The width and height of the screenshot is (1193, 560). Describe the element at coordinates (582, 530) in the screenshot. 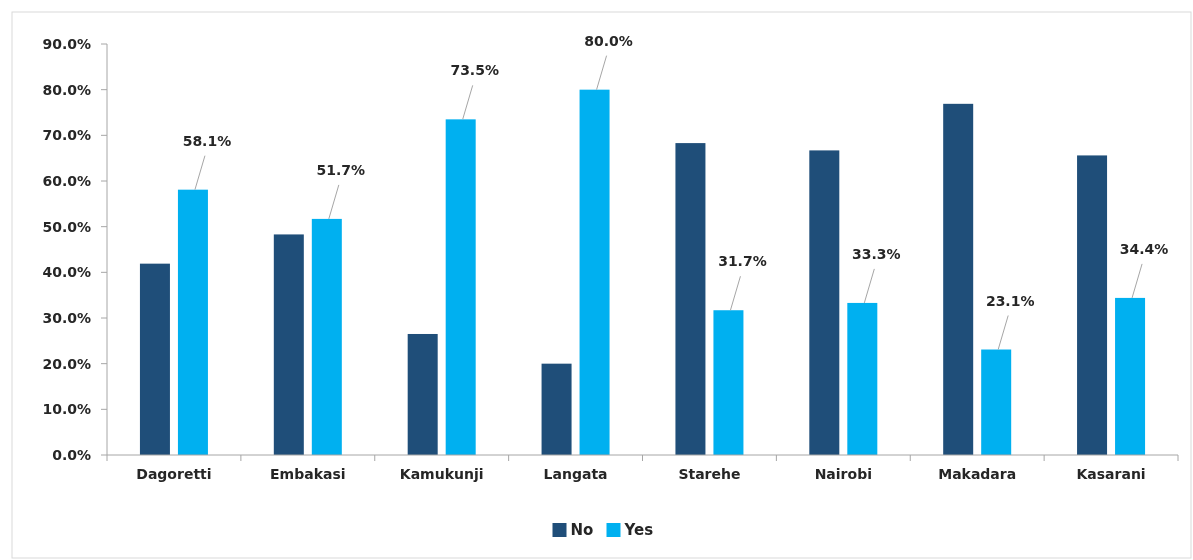

I see `legend-label: No` at that location.